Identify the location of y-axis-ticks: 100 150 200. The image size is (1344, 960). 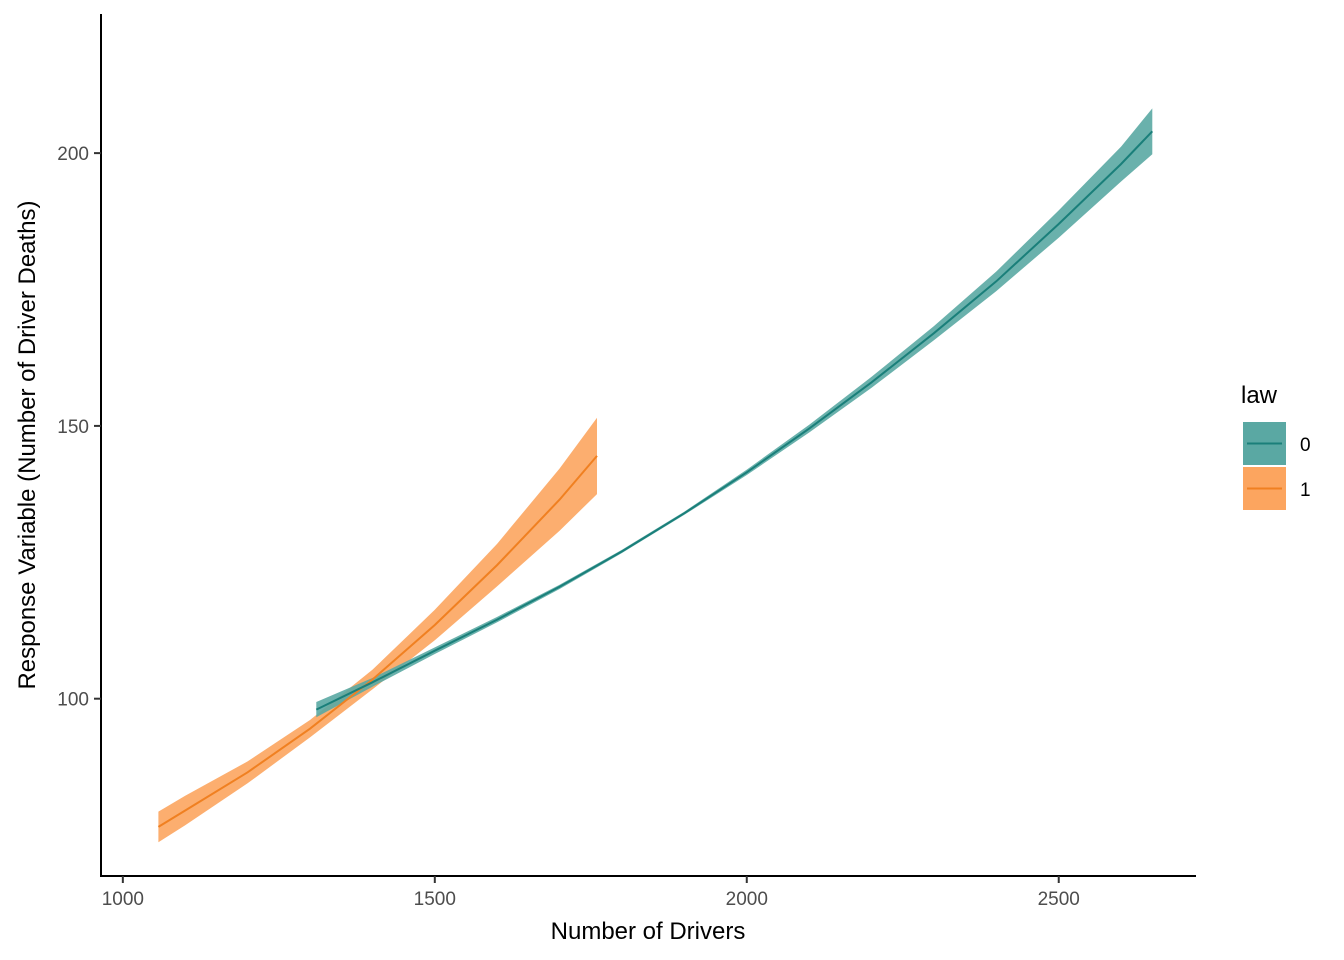
(79, 427).